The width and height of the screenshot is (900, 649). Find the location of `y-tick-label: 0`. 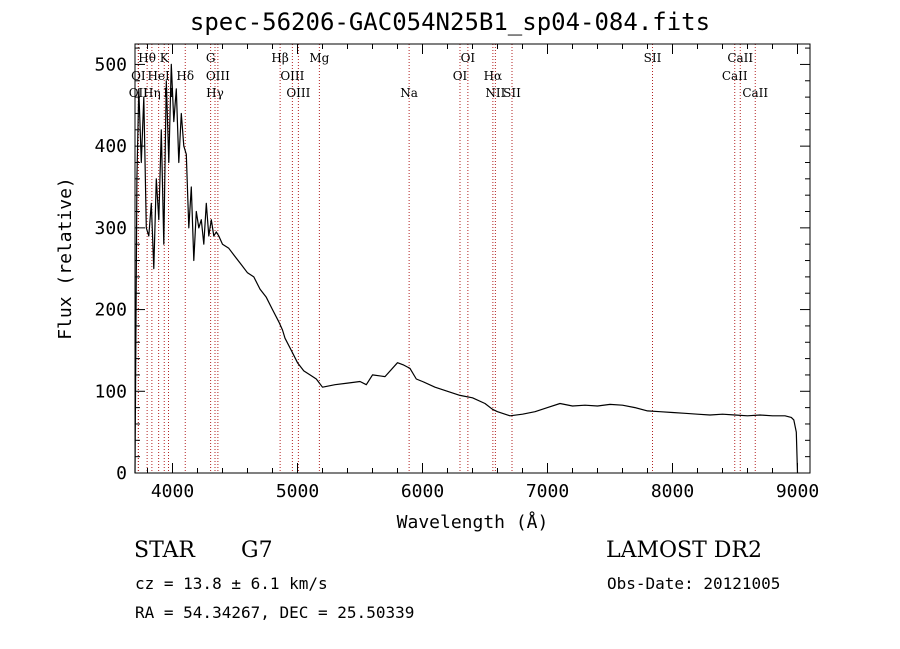

y-tick-label: 0 is located at coordinates (121, 473).